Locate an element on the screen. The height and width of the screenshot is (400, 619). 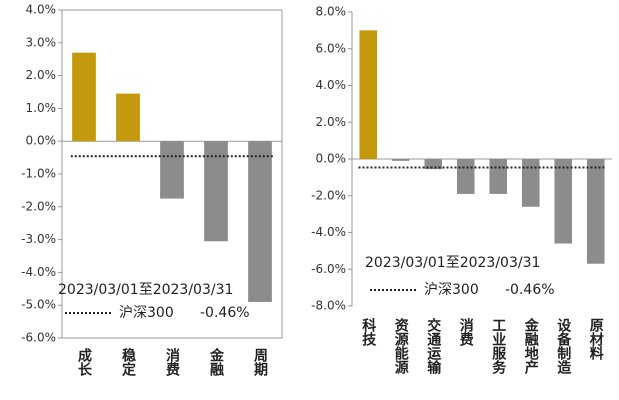
x-tick-label: 资源能源 is located at coordinates (401, 346).